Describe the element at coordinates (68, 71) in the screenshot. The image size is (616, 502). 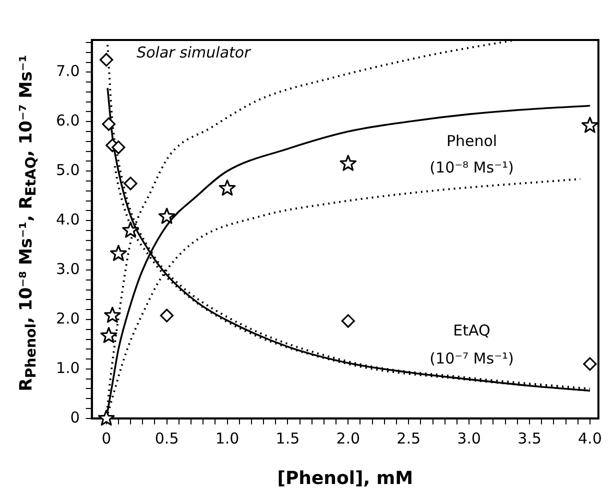
I see `y-tick-label: 7.0` at that location.